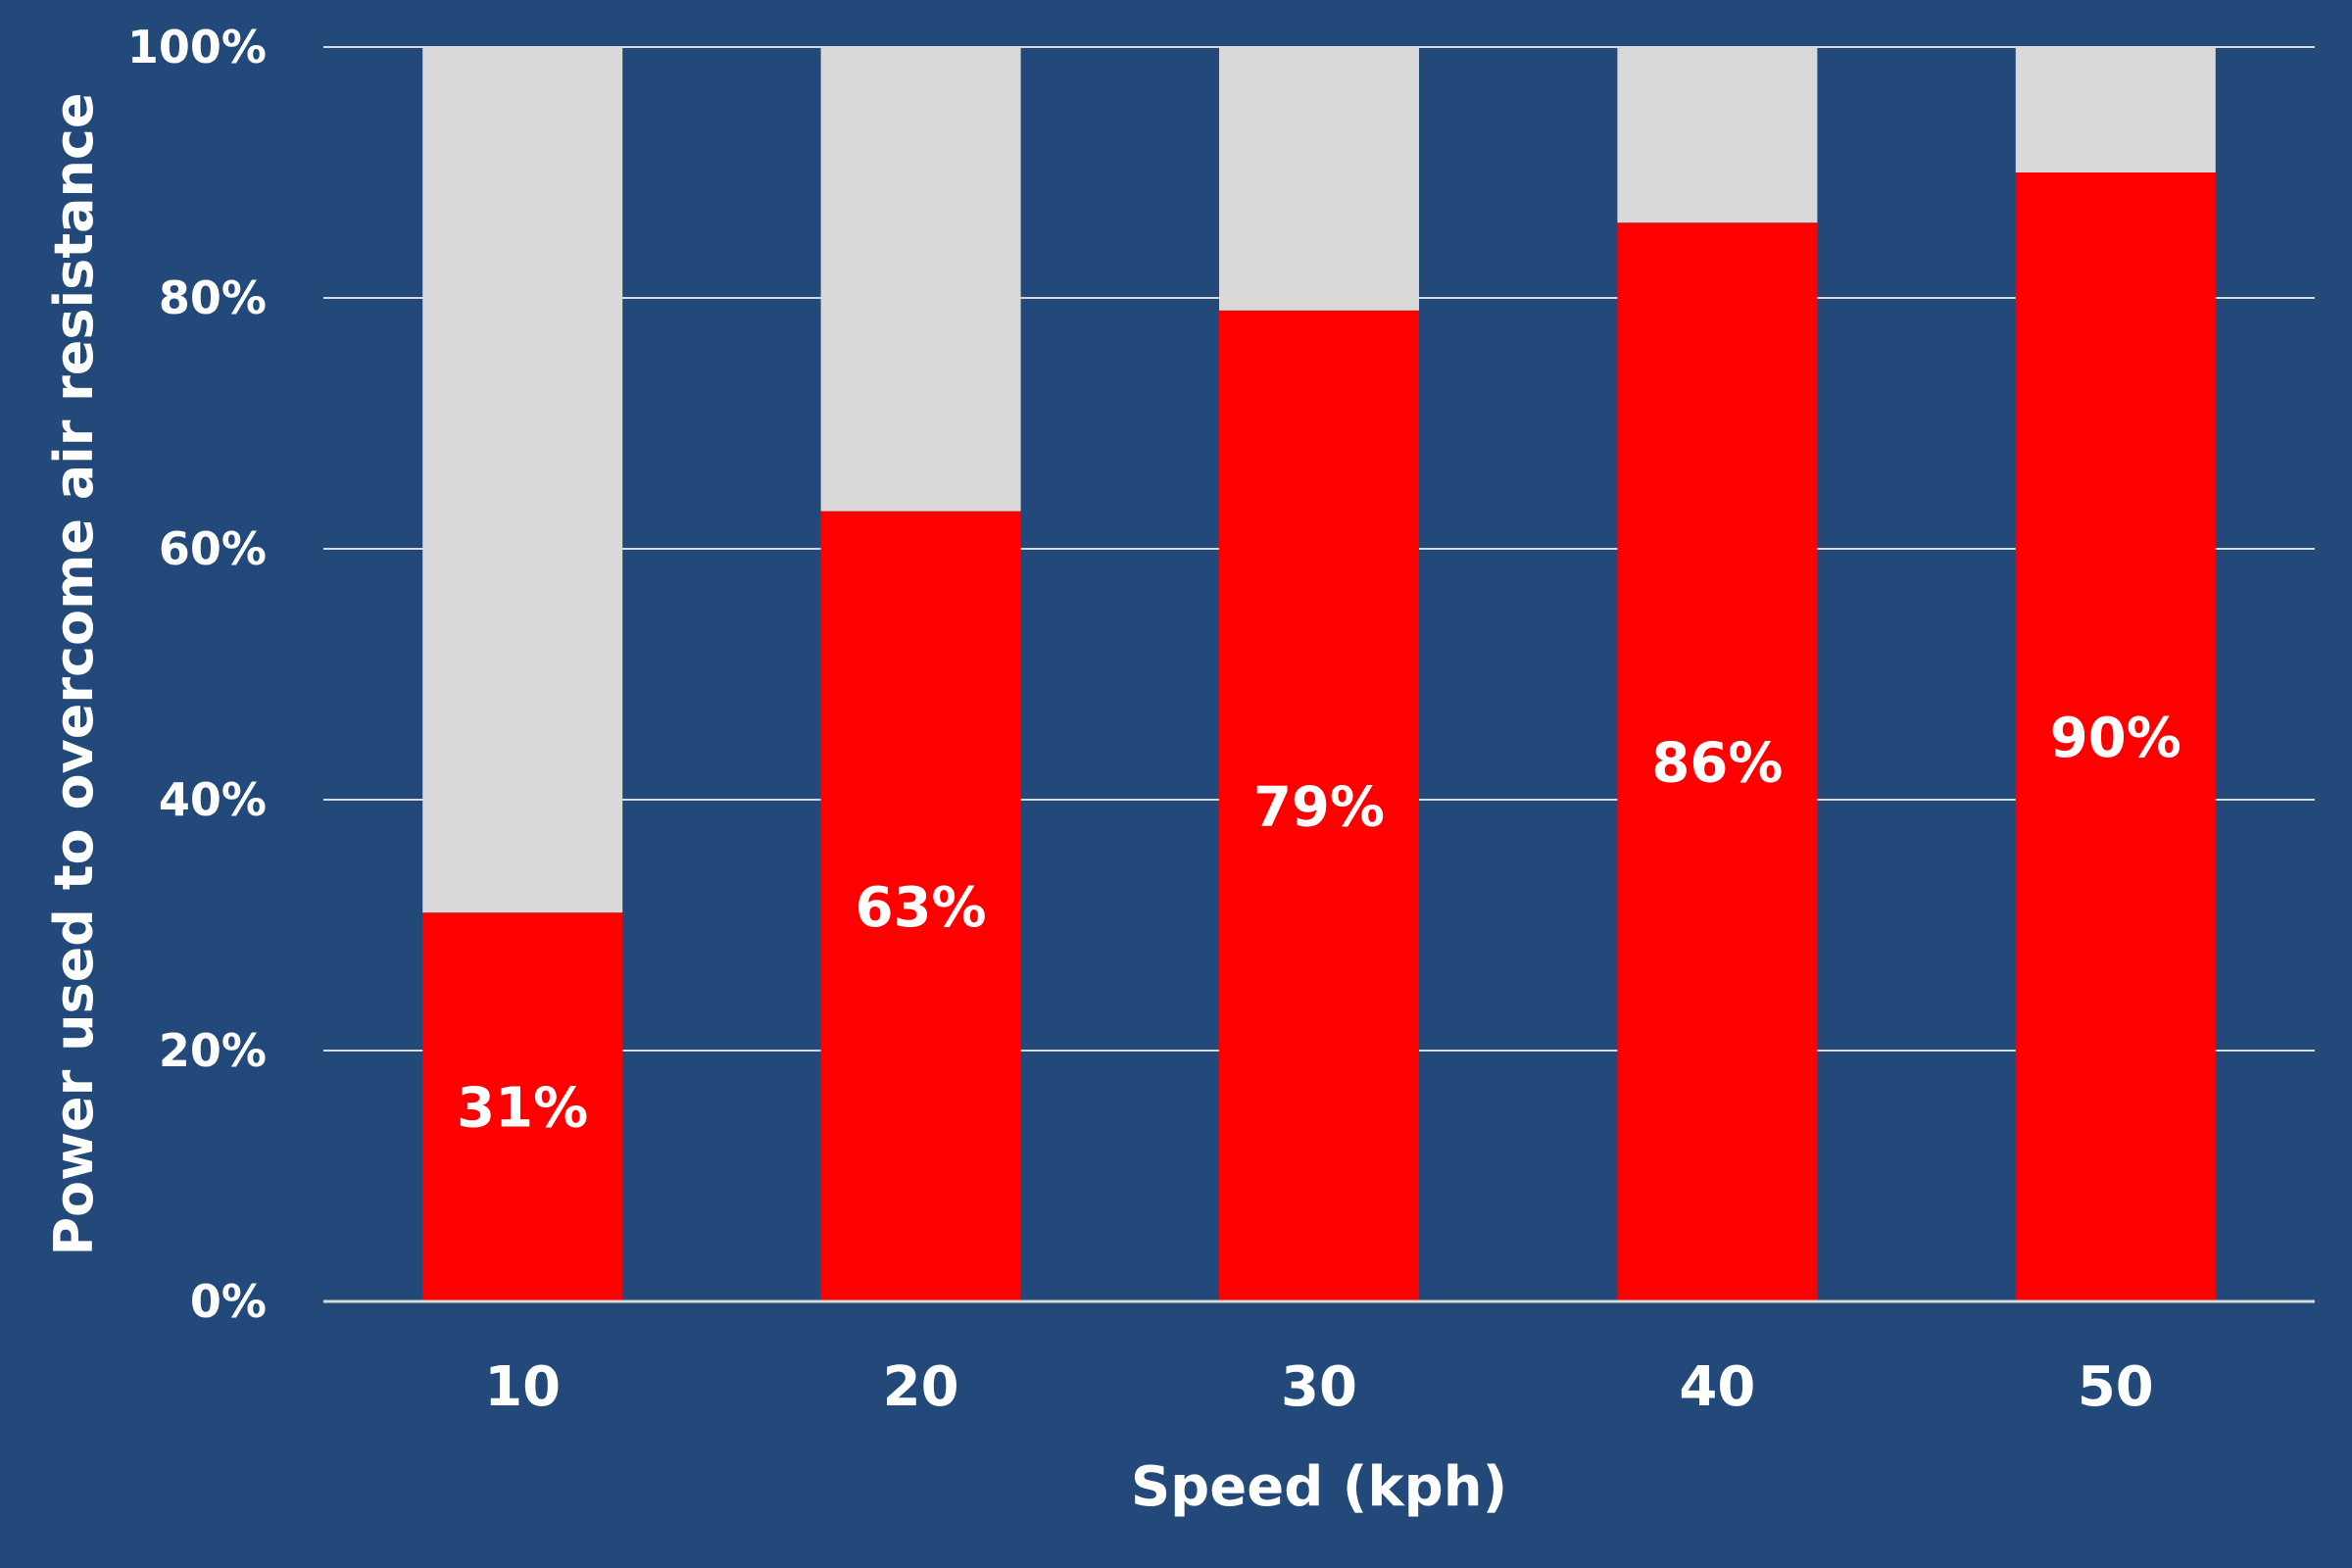  I want to click on data-label: 63%, so click(921, 908).